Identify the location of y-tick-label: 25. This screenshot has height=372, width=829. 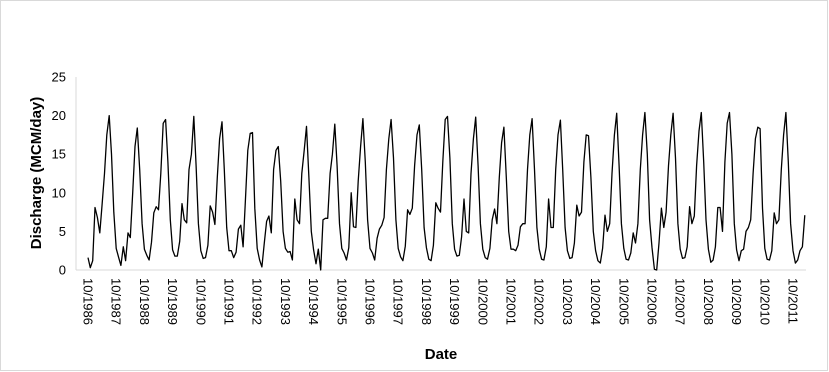
(59, 77).